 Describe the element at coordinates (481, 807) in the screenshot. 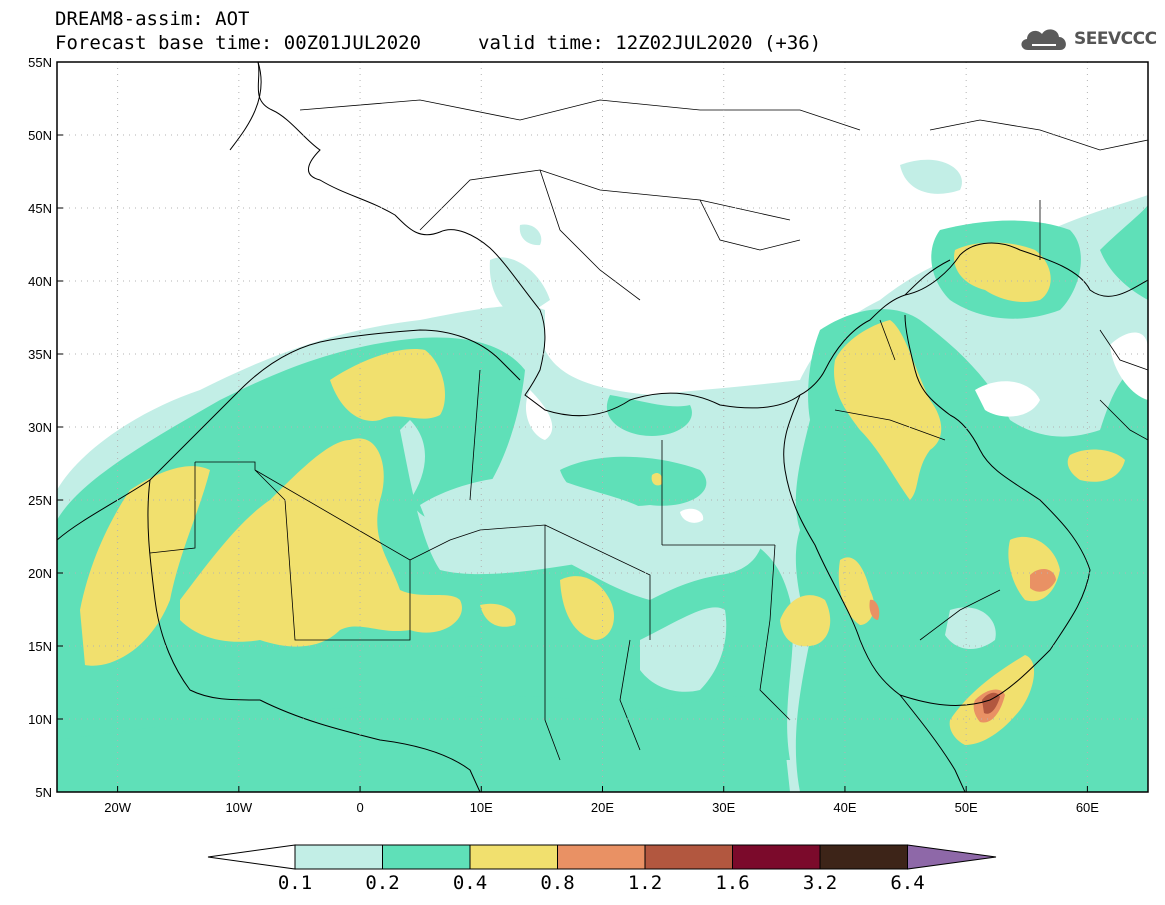

I see `lon-tick-label: 10E` at that location.